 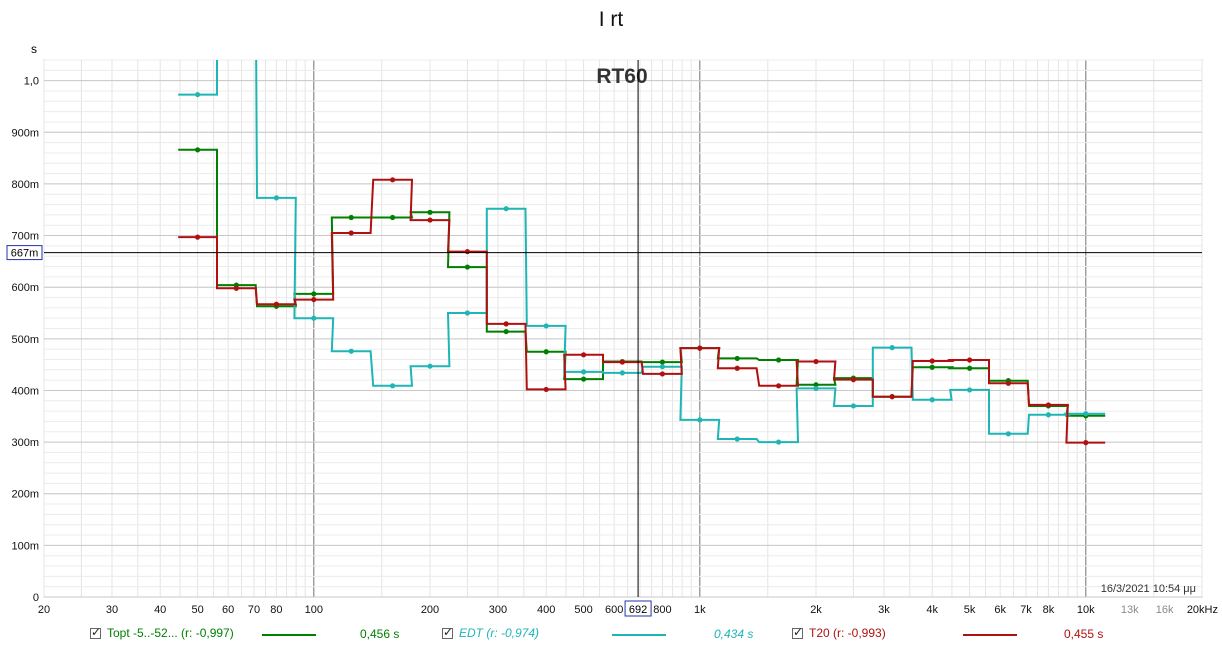 I want to click on cursor-x-readout-box, so click(x=638, y=608).